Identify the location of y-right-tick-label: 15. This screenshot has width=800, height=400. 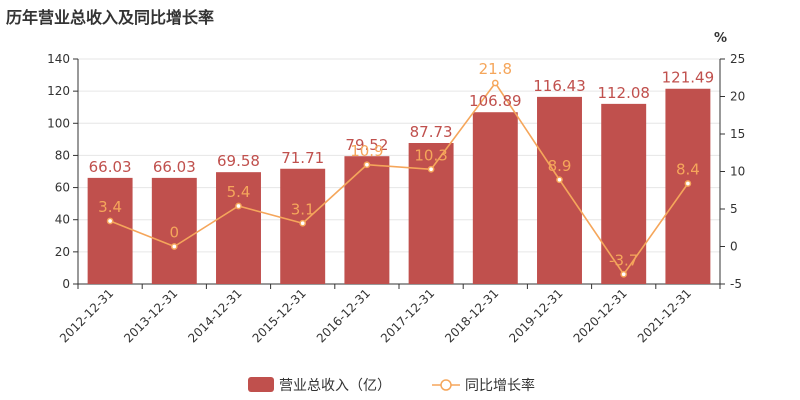
(737, 134).